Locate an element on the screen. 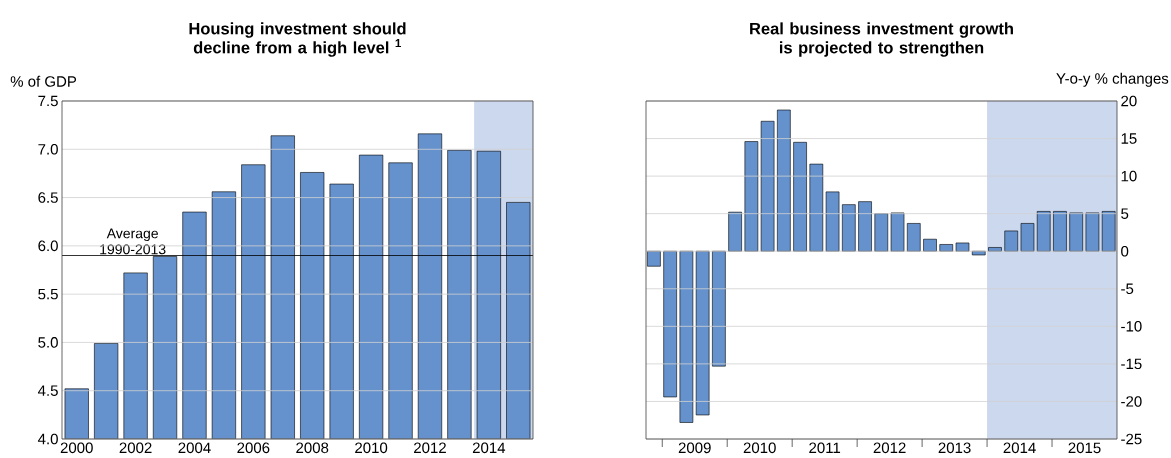  x-tick-label: 2002 is located at coordinates (135, 448).